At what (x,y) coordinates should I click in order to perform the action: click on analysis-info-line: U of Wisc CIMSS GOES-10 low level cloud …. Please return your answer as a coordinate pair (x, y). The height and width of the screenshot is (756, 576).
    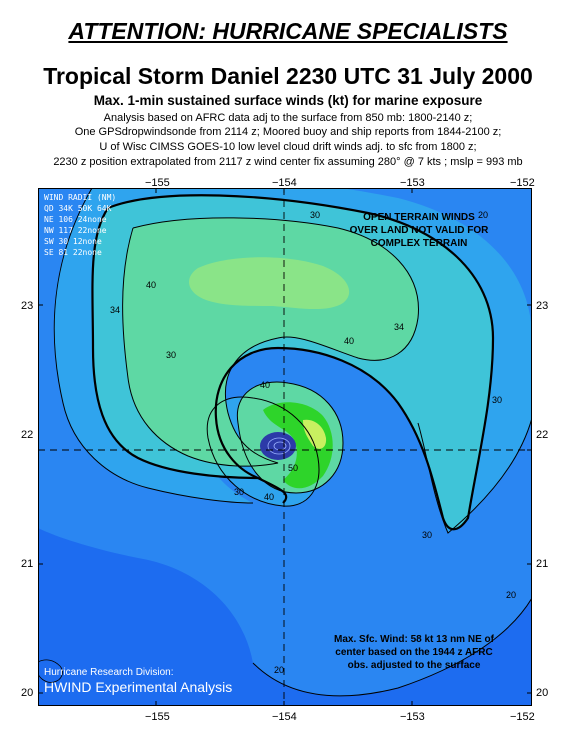
    Looking at the image, I should click on (288, 147).